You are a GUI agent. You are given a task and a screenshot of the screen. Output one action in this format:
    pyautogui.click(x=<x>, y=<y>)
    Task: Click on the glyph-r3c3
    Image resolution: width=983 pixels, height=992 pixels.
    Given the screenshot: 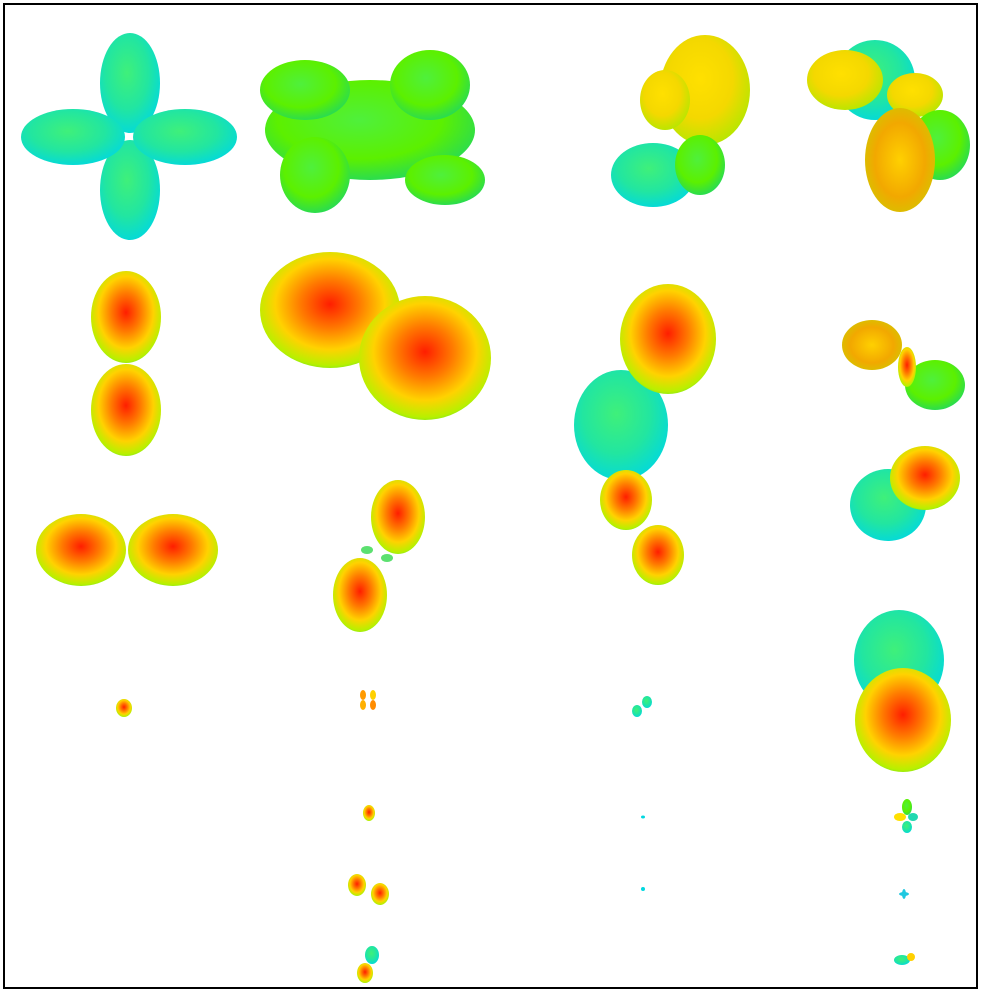 What is the action you would take?
    pyautogui.click(x=642, y=527)
    